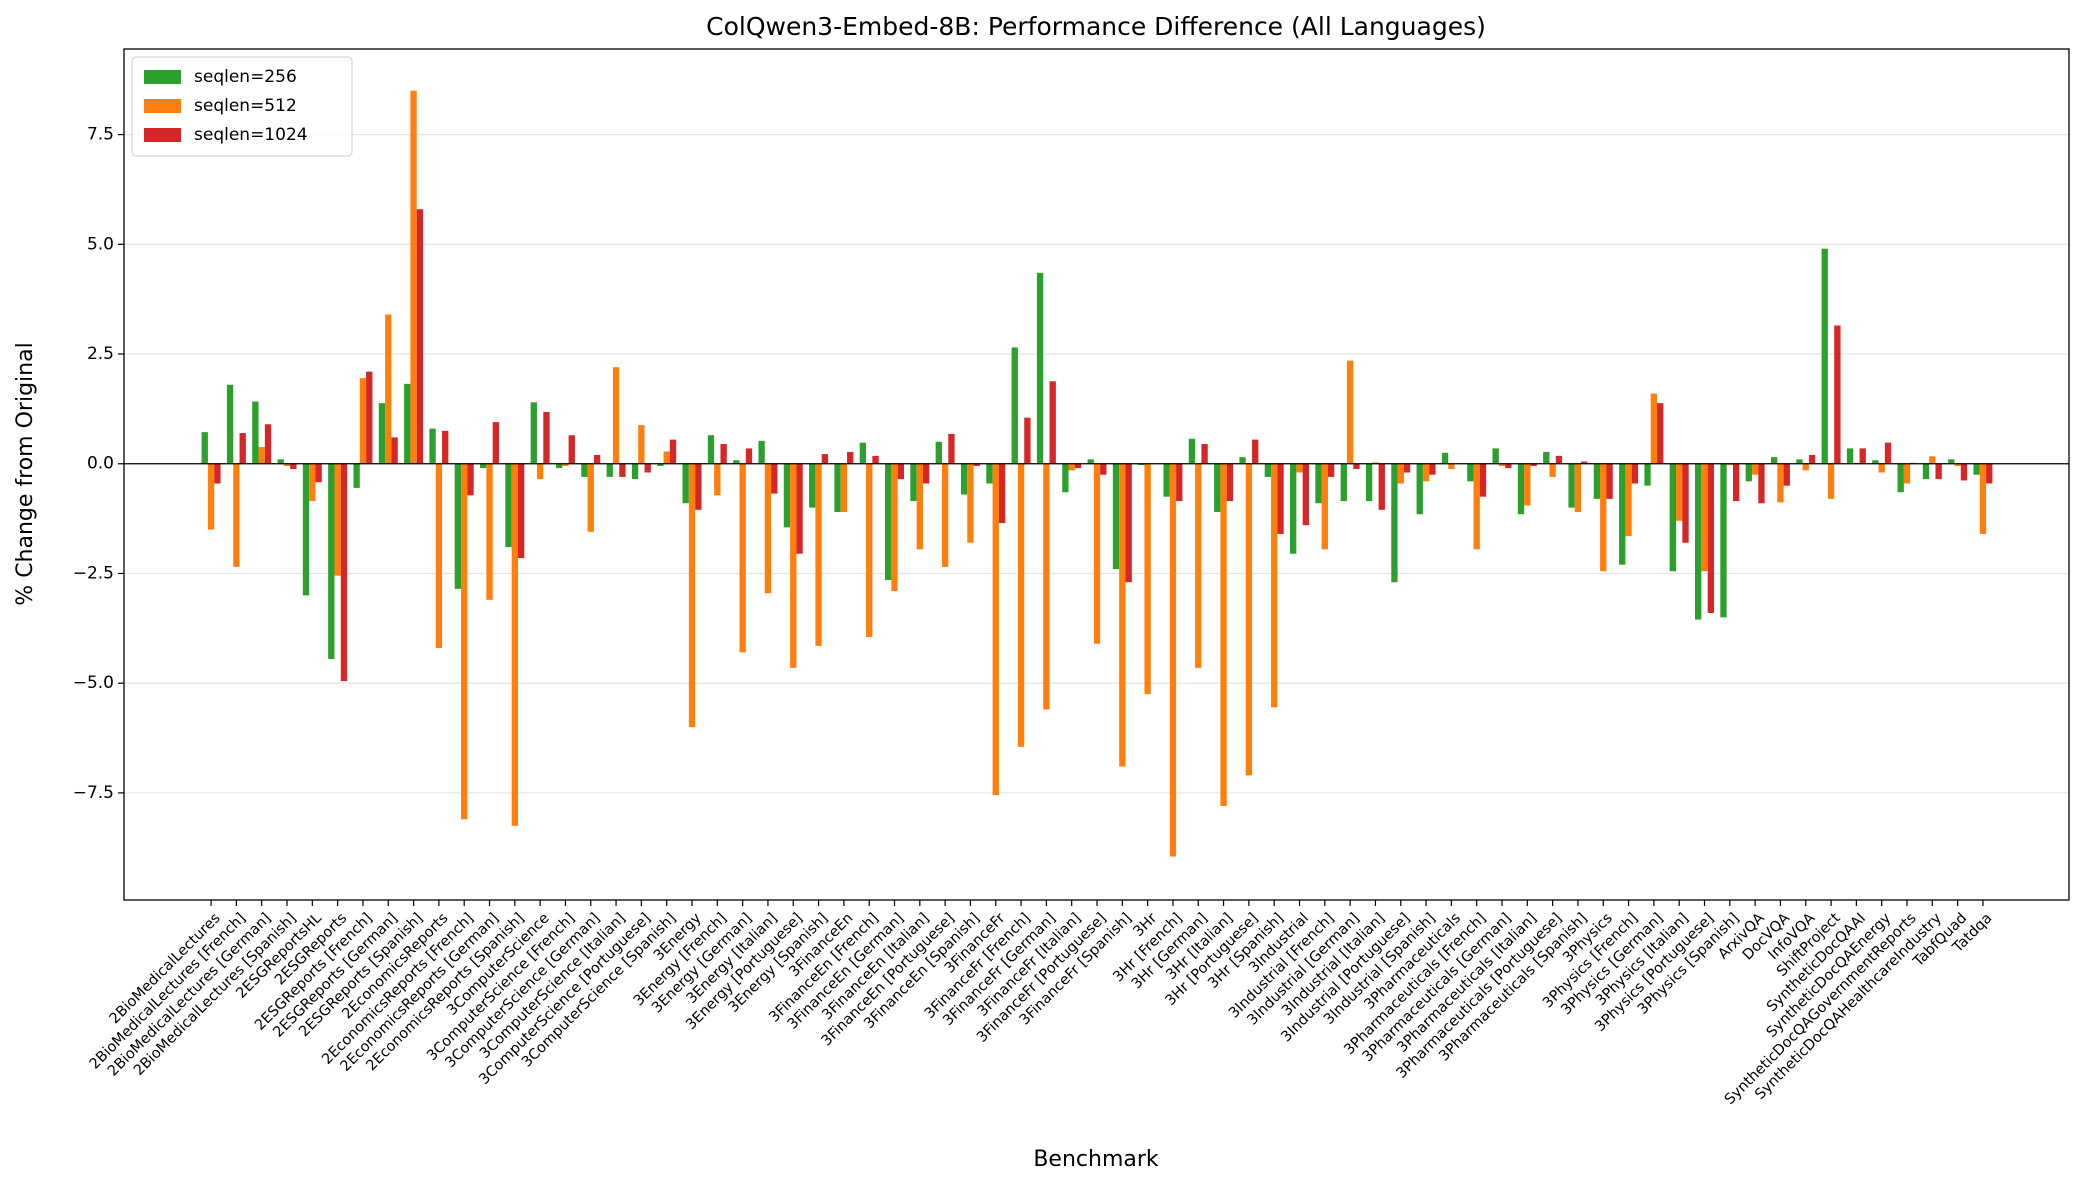  I want to click on legend-label: seqlen=512, so click(245, 106).